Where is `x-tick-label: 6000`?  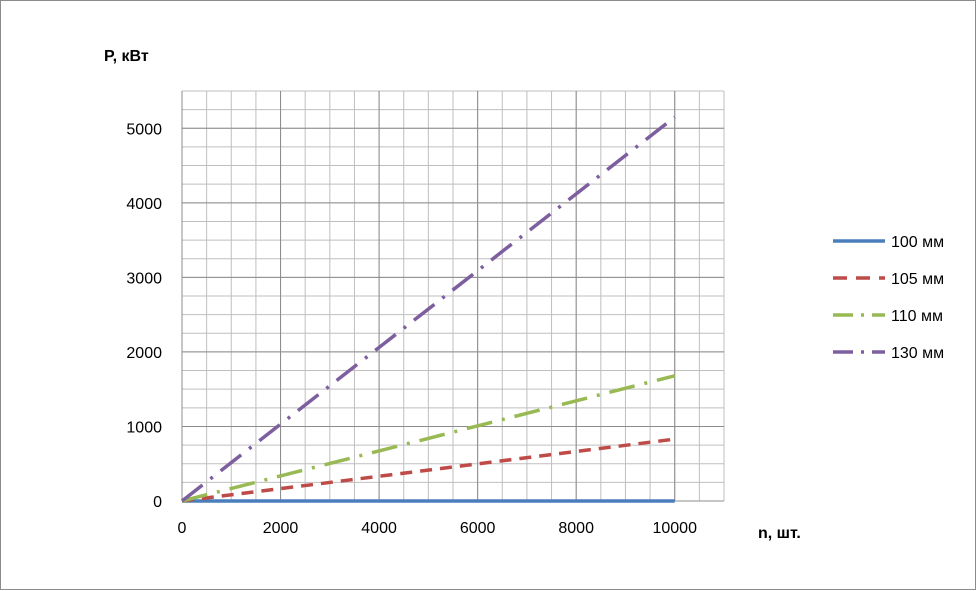 x-tick-label: 6000 is located at coordinates (478, 528).